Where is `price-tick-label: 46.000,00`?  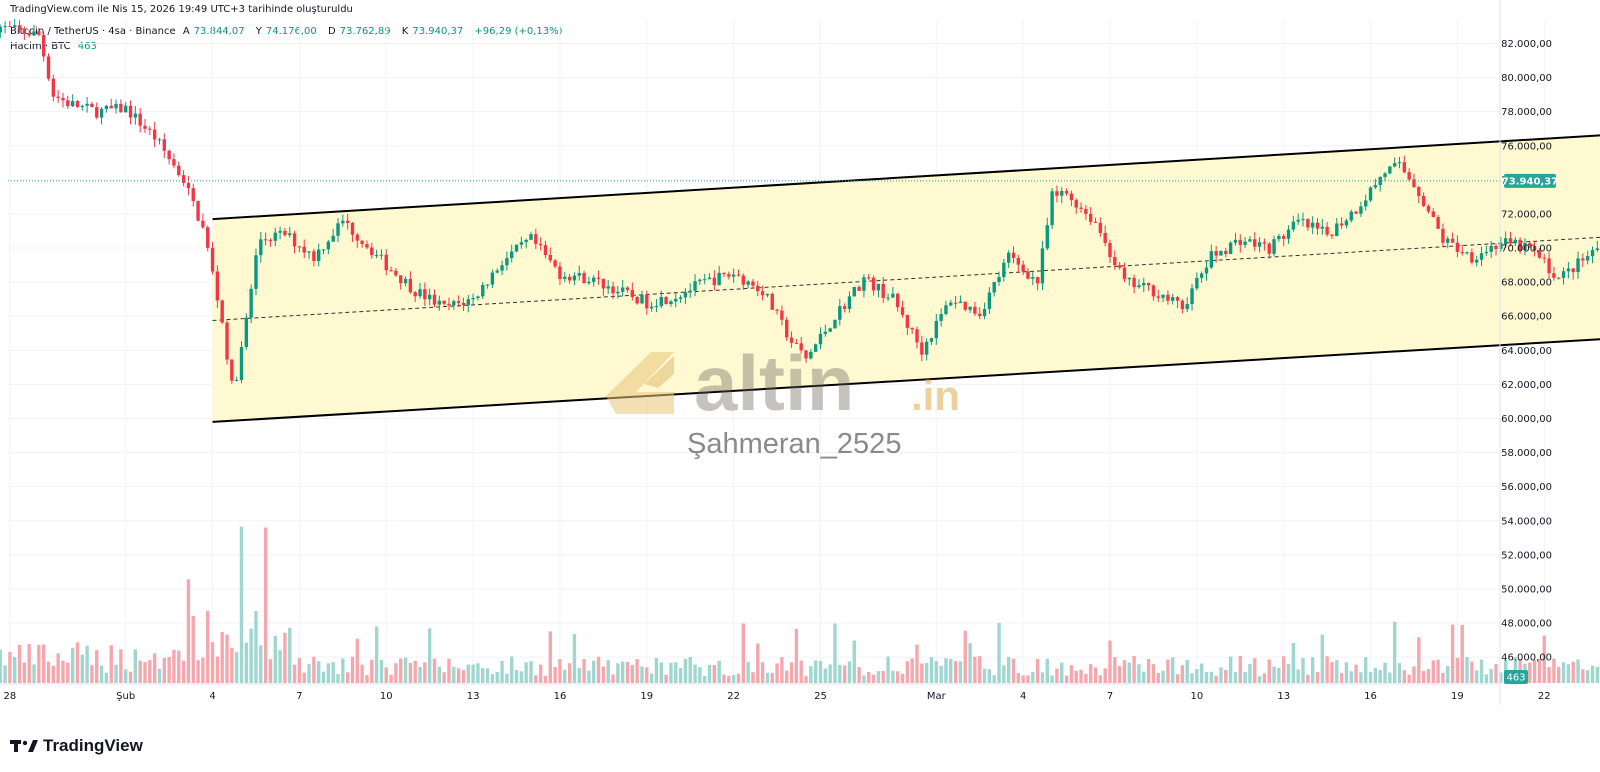
price-tick-label: 46.000,00 is located at coordinates (1526, 658).